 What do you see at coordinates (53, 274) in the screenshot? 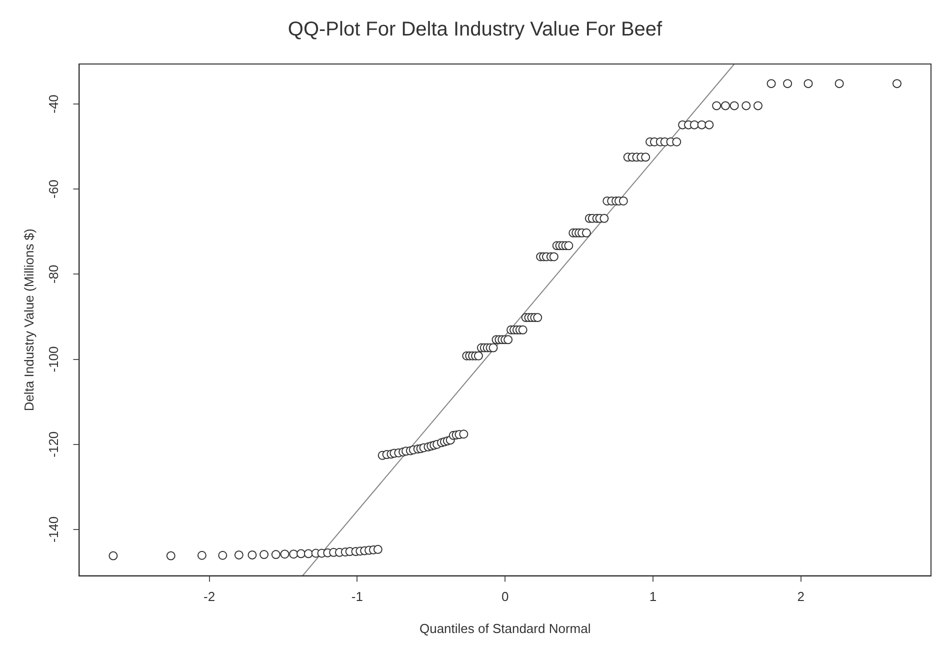
I see `y-tick-label: -80` at bounding box center [53, 274].